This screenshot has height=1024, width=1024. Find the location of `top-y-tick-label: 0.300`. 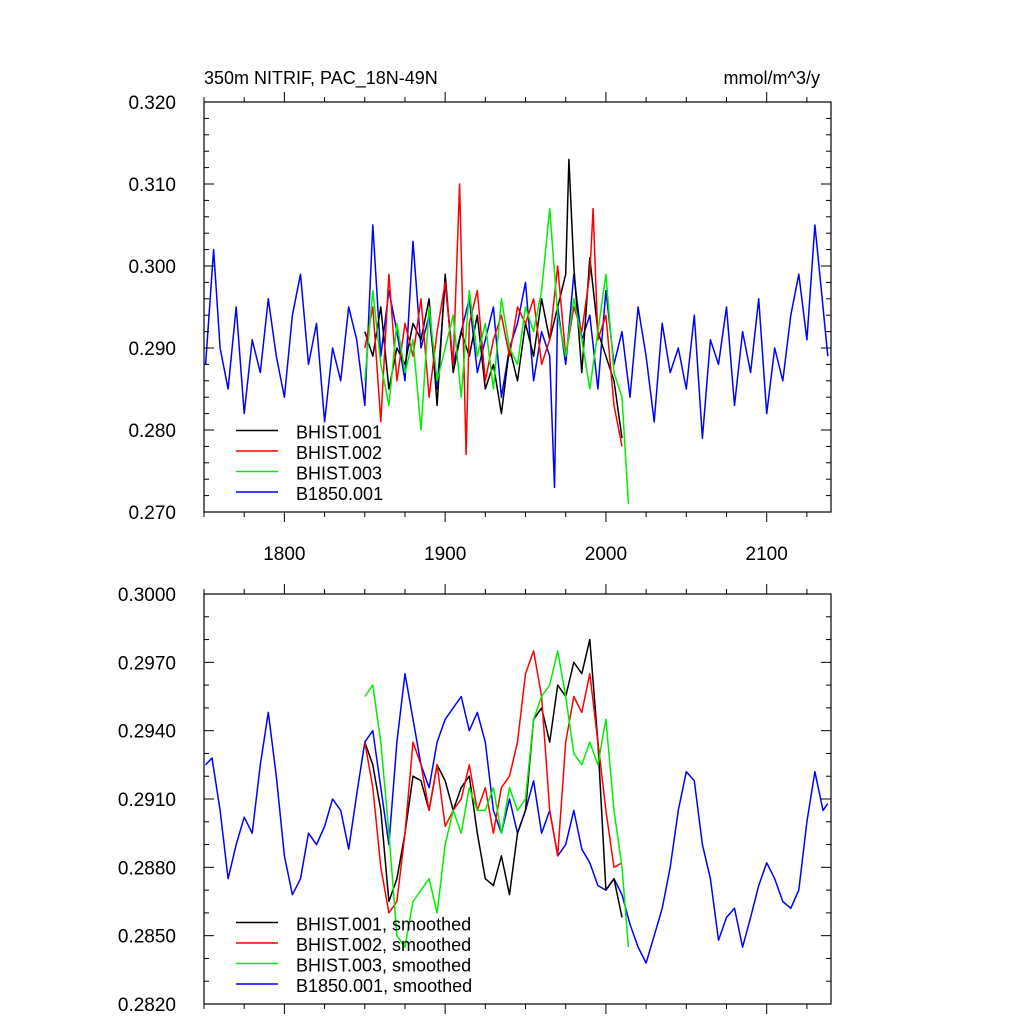

top-y-tick-label: 0.300 is located at coordinates (152, 267).